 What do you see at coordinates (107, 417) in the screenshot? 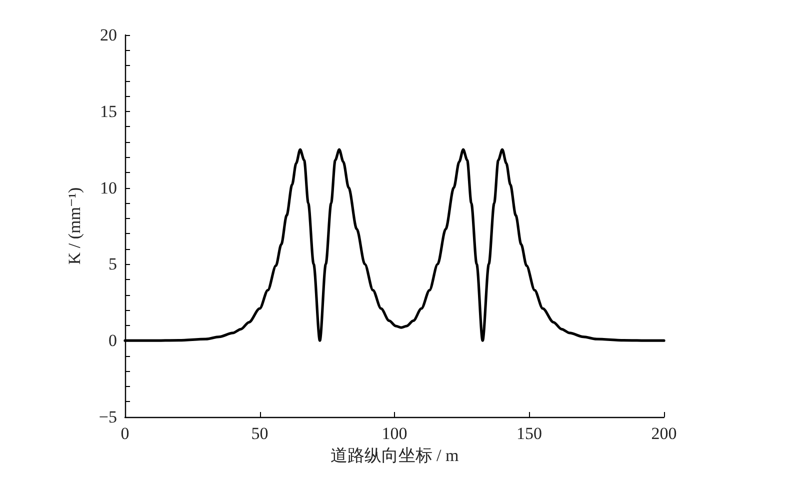
I see `y-tick-label: −5` at bounding box center [107, 417].